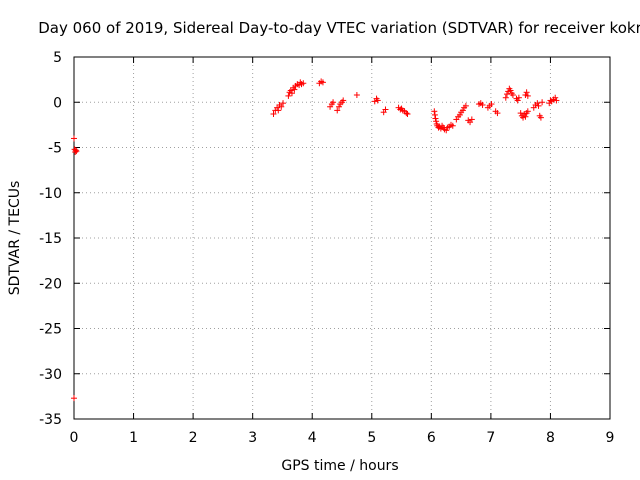  What do you see at coordinates (50, 194) in the screenshot?
I see `y-tick-label: -10` at bounding box center [50, 194].